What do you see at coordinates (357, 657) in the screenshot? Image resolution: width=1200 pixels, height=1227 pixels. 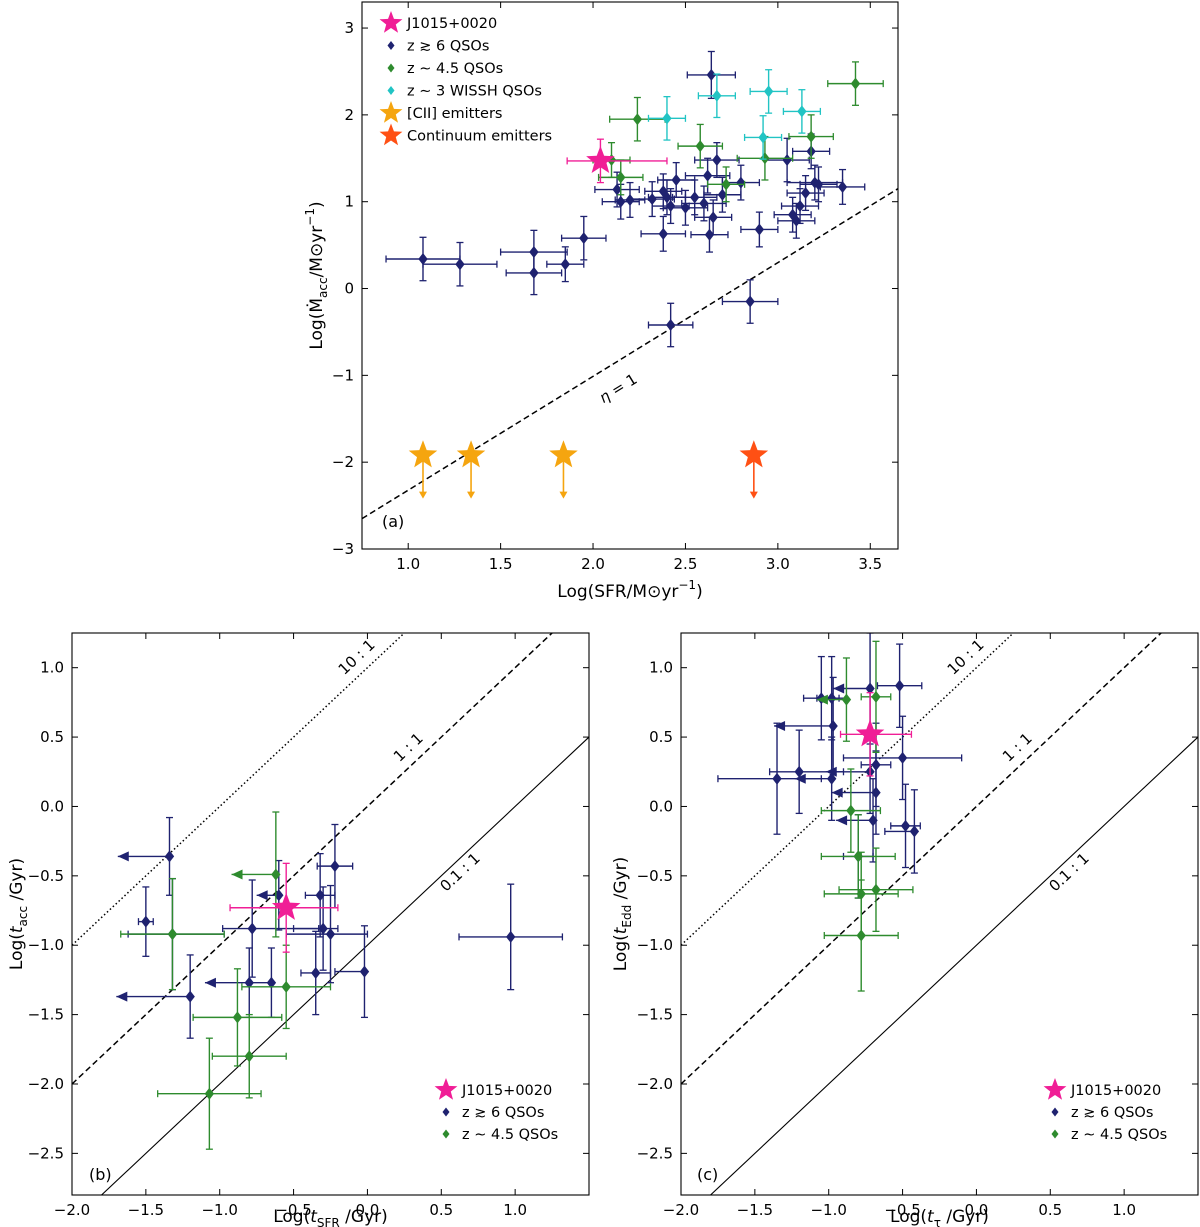 I see `ratio-10-1-line-label: 10 : 1` at bounding box center [357, 657].